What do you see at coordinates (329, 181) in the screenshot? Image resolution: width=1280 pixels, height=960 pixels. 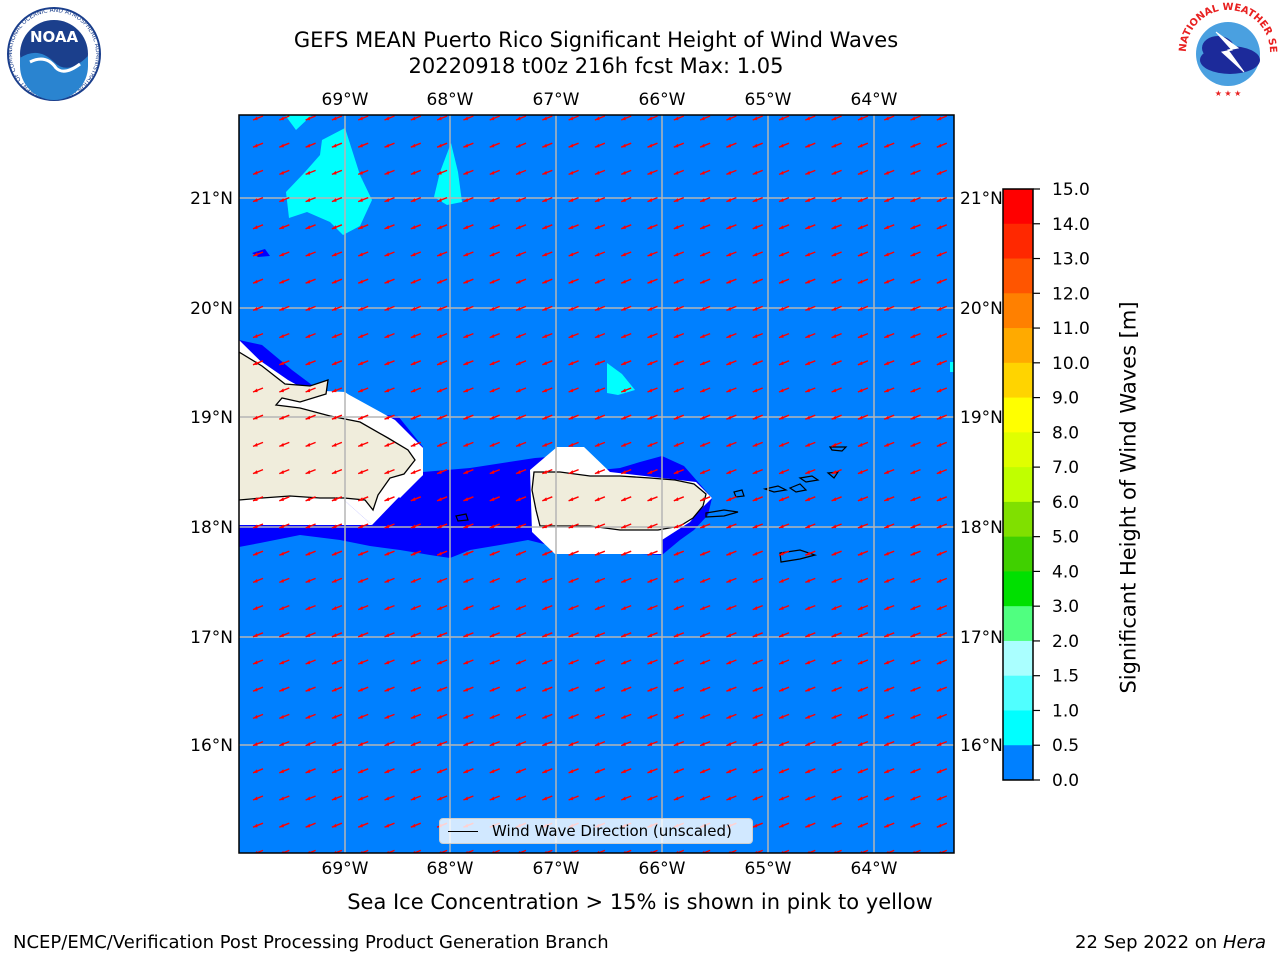 I see `wave-patch-cyan` at bounding box center [329, 181].